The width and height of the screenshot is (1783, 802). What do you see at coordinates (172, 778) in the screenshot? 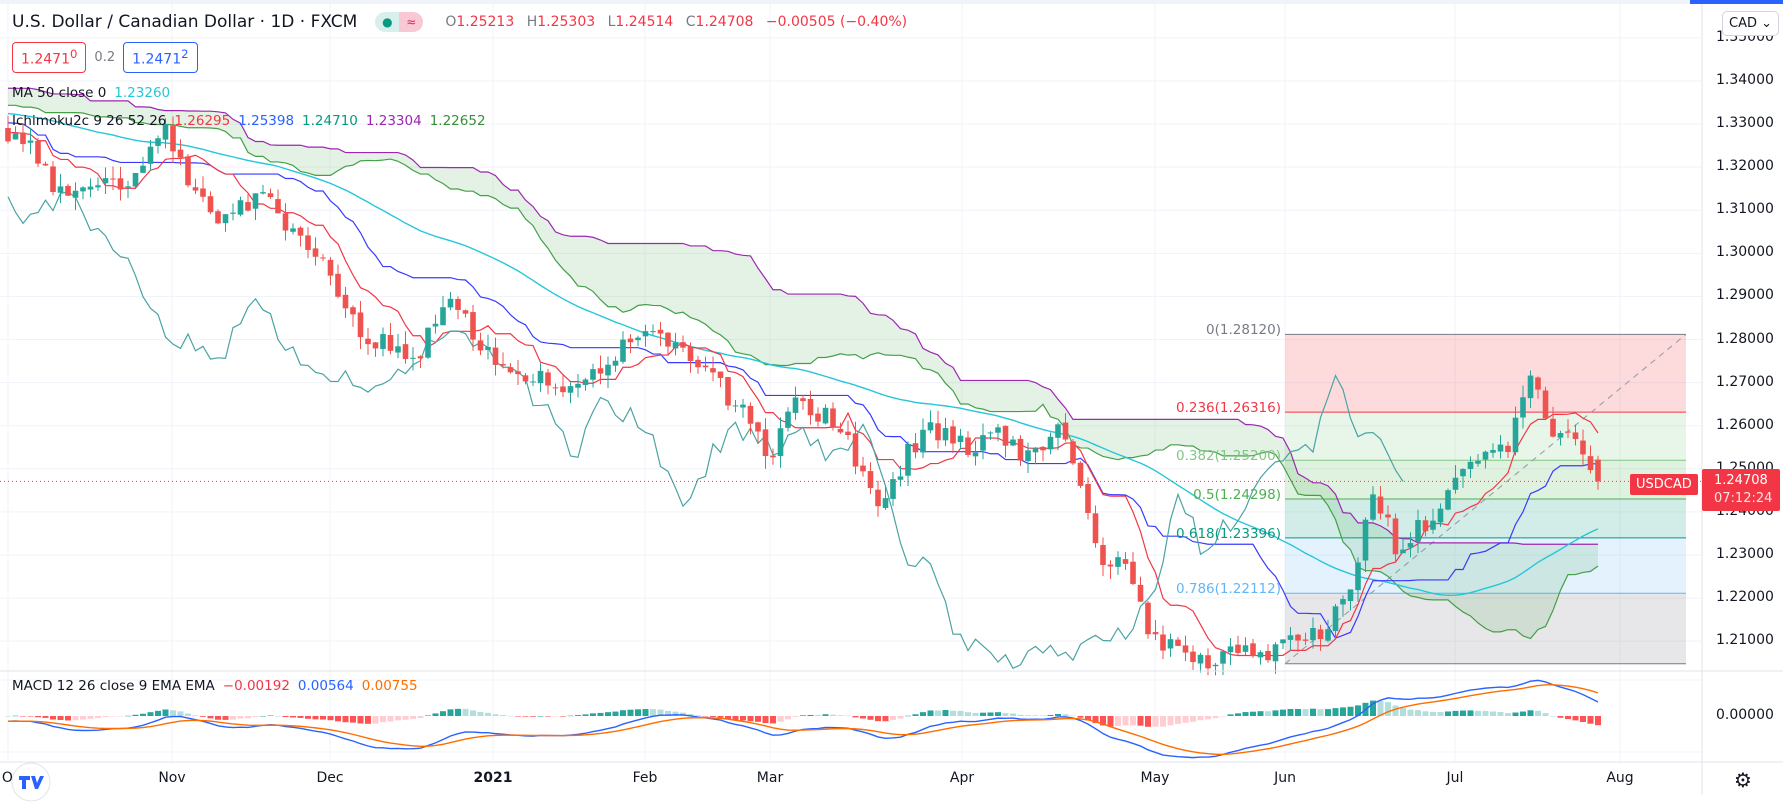
I see `time-tick: Nov` at bounding box center [172, 778].